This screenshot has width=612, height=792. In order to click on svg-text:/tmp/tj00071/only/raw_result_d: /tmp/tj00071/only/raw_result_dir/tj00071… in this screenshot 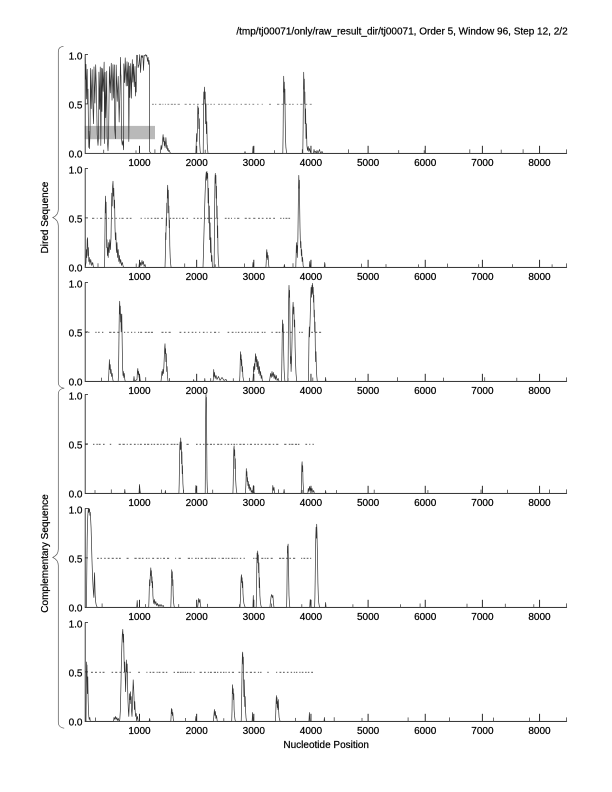, I will do `click(402, 32)`.